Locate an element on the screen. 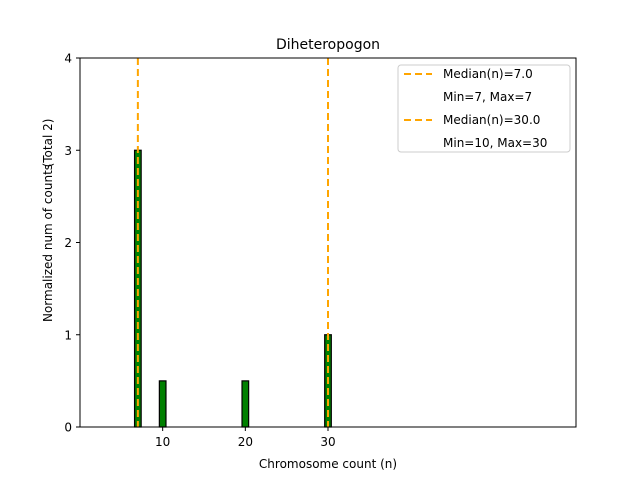 The width and height of the screenshot is (640, 480). y-tick-label-2: 2 is located at coordinates (68, 243).